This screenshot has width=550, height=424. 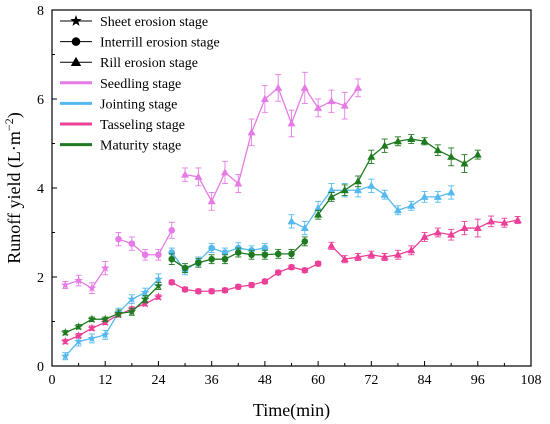 What do you see at coordinates (425, 380) in the screenshot?
I see `x-tick-label: 84` at bounding box center [425, 380].